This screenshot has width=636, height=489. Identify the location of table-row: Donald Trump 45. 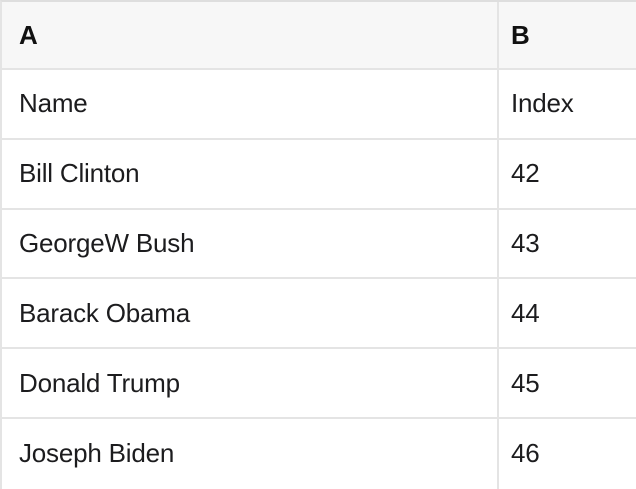
(319, 384).